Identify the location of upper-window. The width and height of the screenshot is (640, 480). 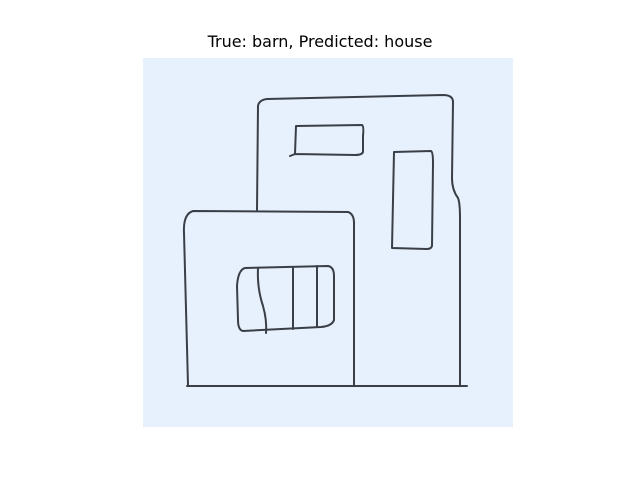
(327, 140).